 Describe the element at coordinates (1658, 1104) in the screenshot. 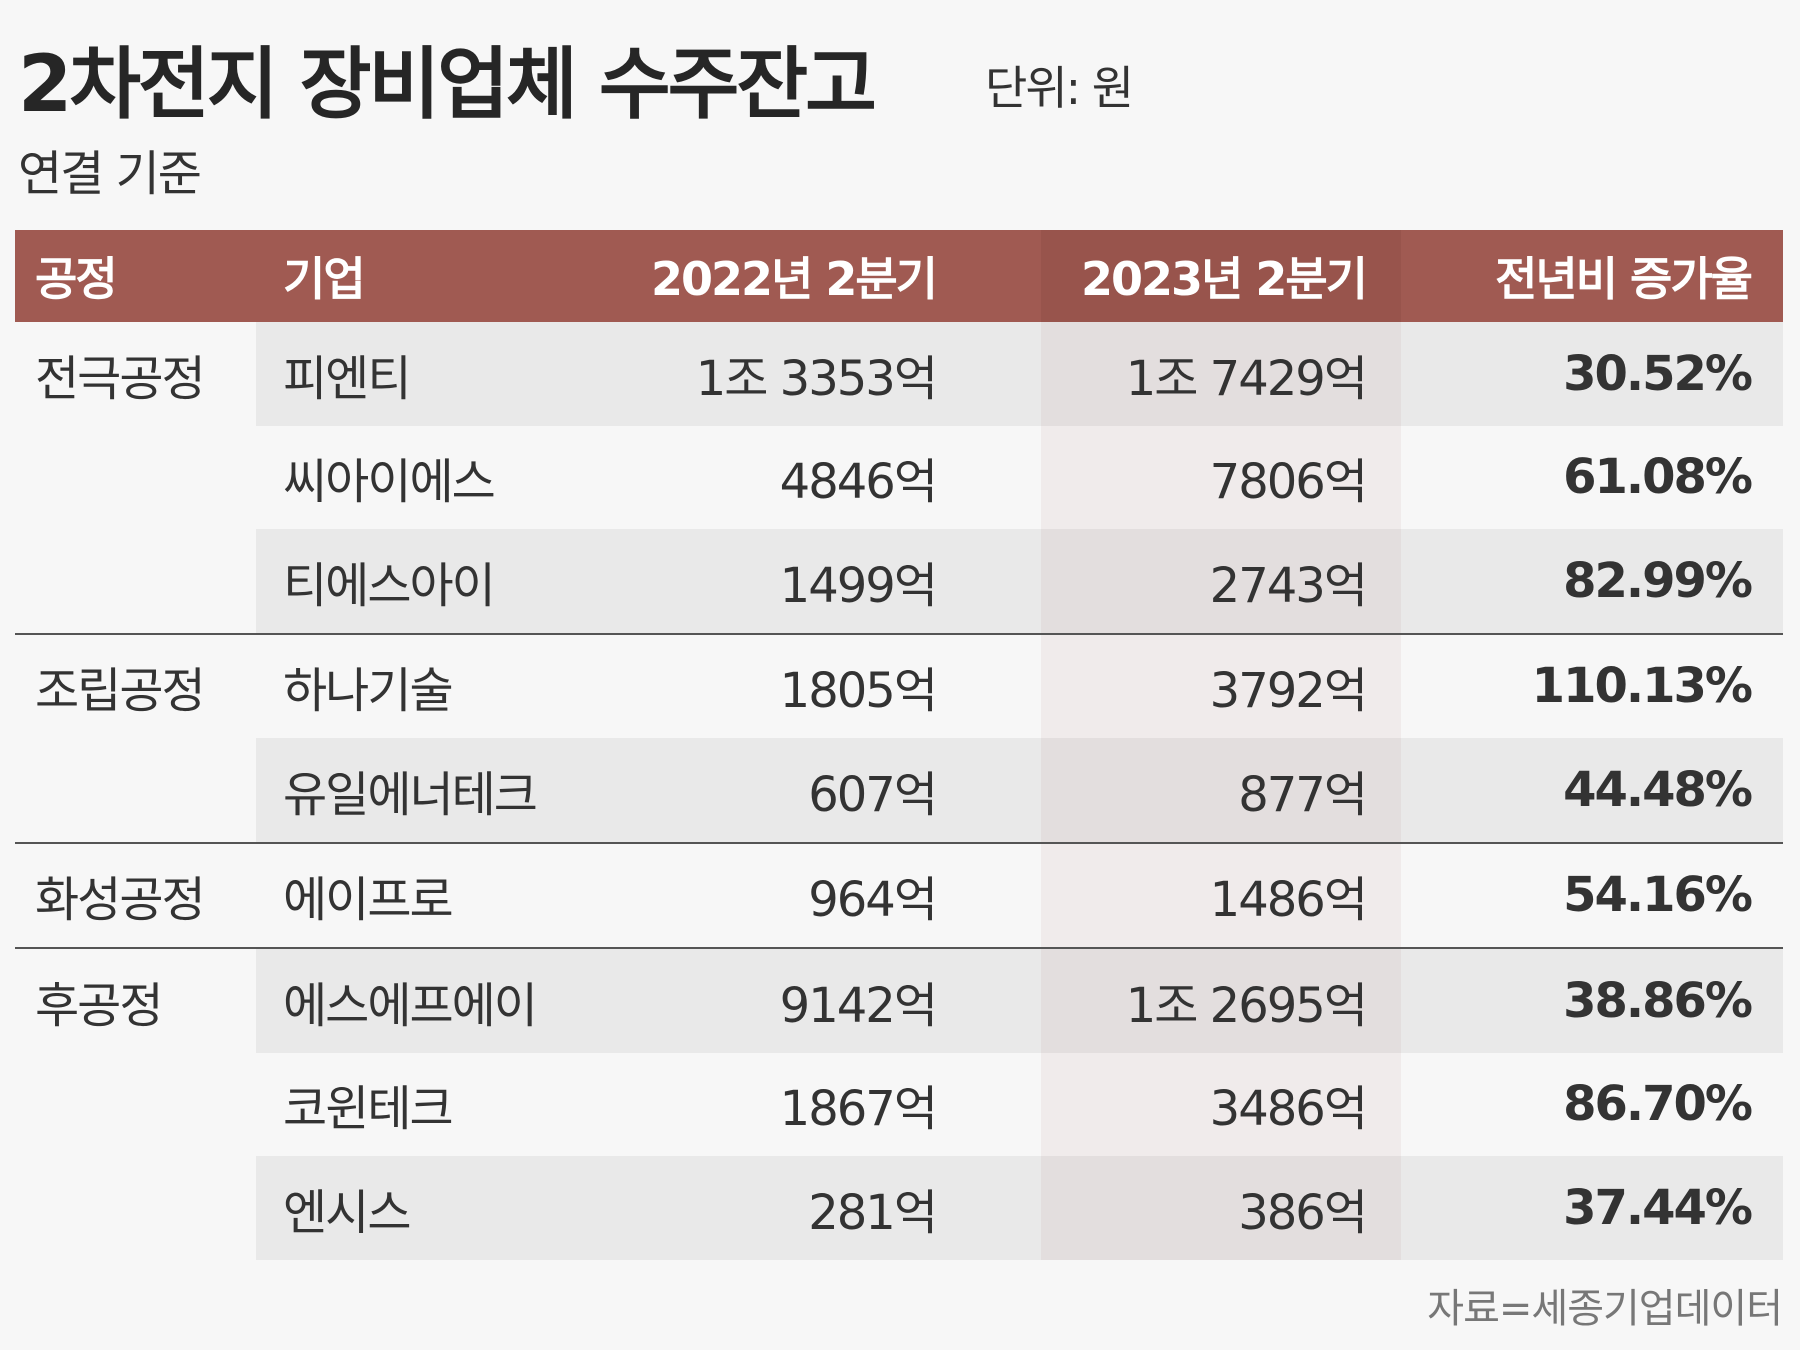

I see `cell-growth: 86.70%` at that location.